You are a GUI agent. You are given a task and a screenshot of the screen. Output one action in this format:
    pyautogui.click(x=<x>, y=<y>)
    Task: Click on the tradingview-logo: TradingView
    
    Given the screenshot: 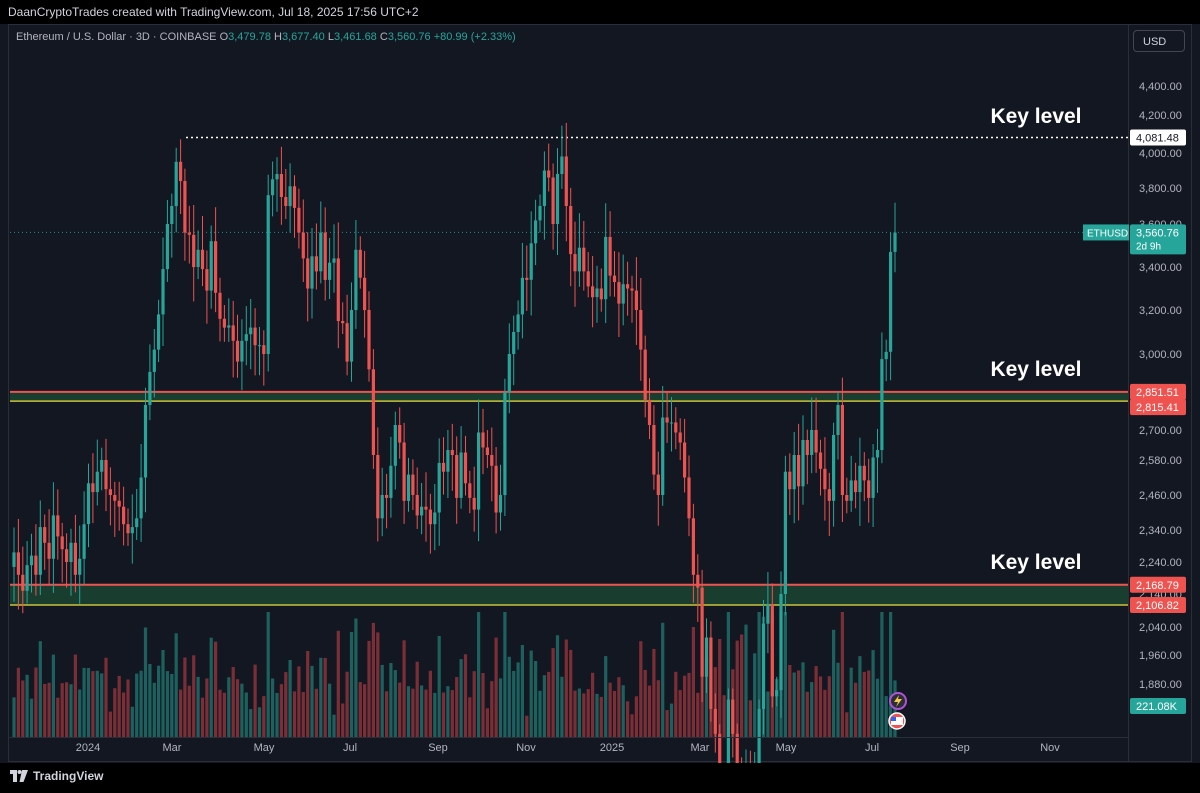 What is the action you would take?
    pyautogui.click(x=56, y=776)
    